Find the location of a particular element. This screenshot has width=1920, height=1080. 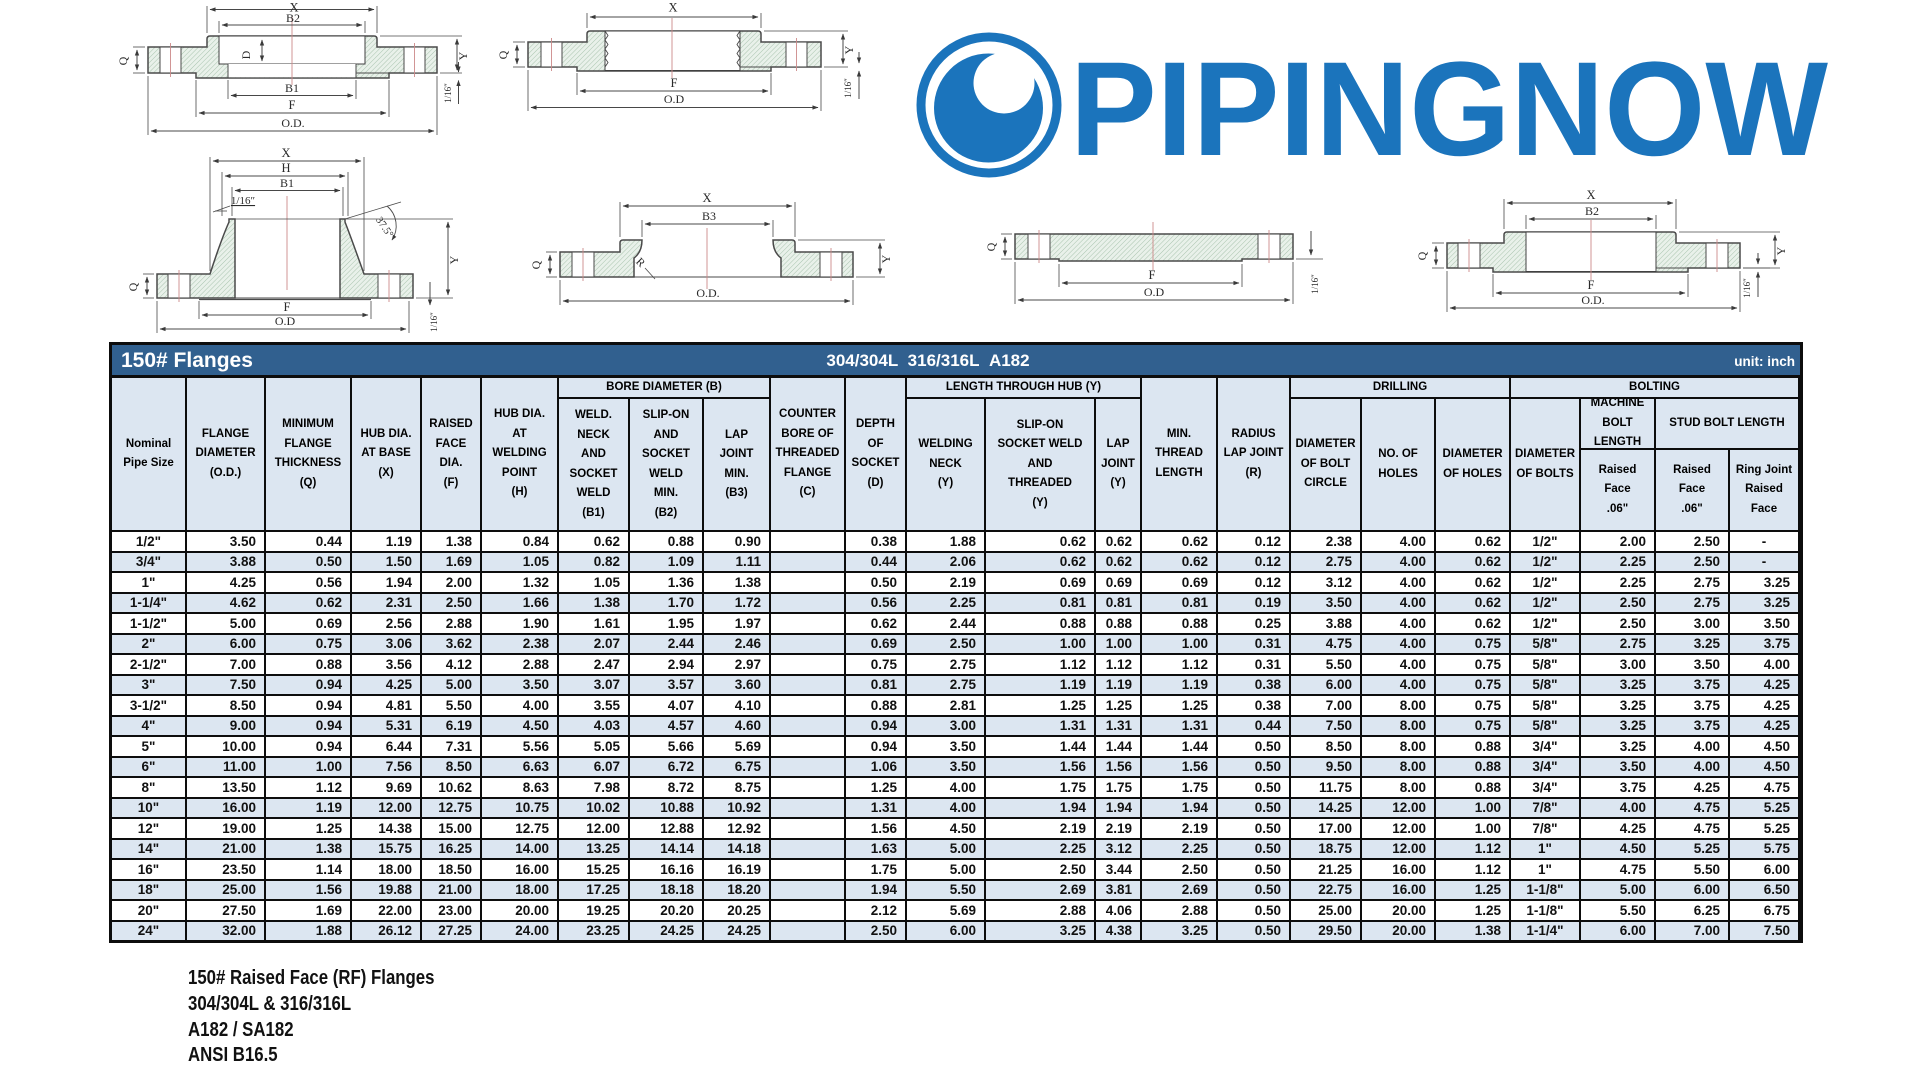

svg-text: D is located at coordinates (246, 54).